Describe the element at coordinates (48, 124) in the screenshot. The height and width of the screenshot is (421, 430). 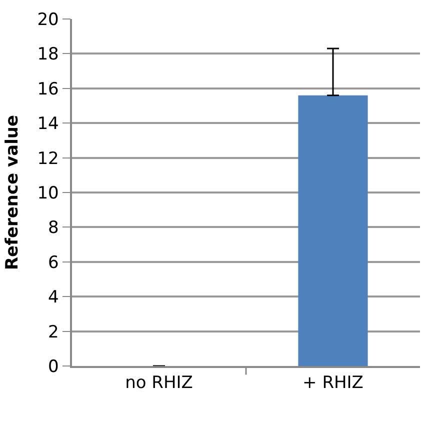
I see `y-tick-label: 14` at that location.